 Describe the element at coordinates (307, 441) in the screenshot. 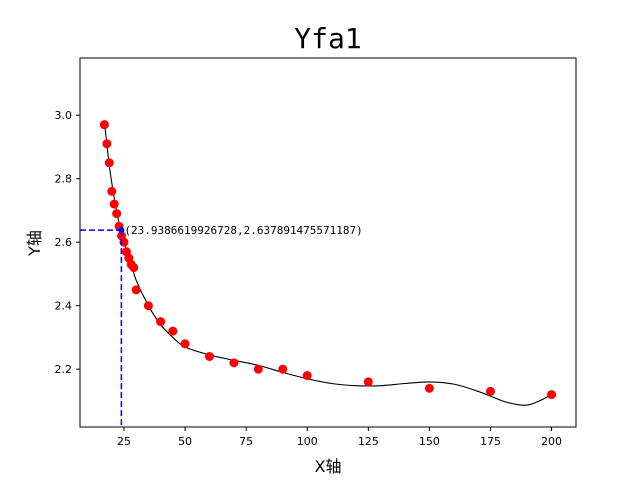

I see `x-tick-label: 100` at that location.